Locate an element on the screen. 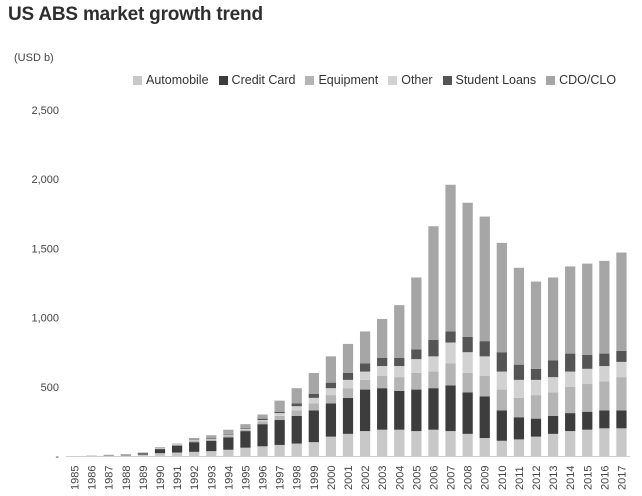  x-tick-label: 1996 is located at coordinates (264, 478).